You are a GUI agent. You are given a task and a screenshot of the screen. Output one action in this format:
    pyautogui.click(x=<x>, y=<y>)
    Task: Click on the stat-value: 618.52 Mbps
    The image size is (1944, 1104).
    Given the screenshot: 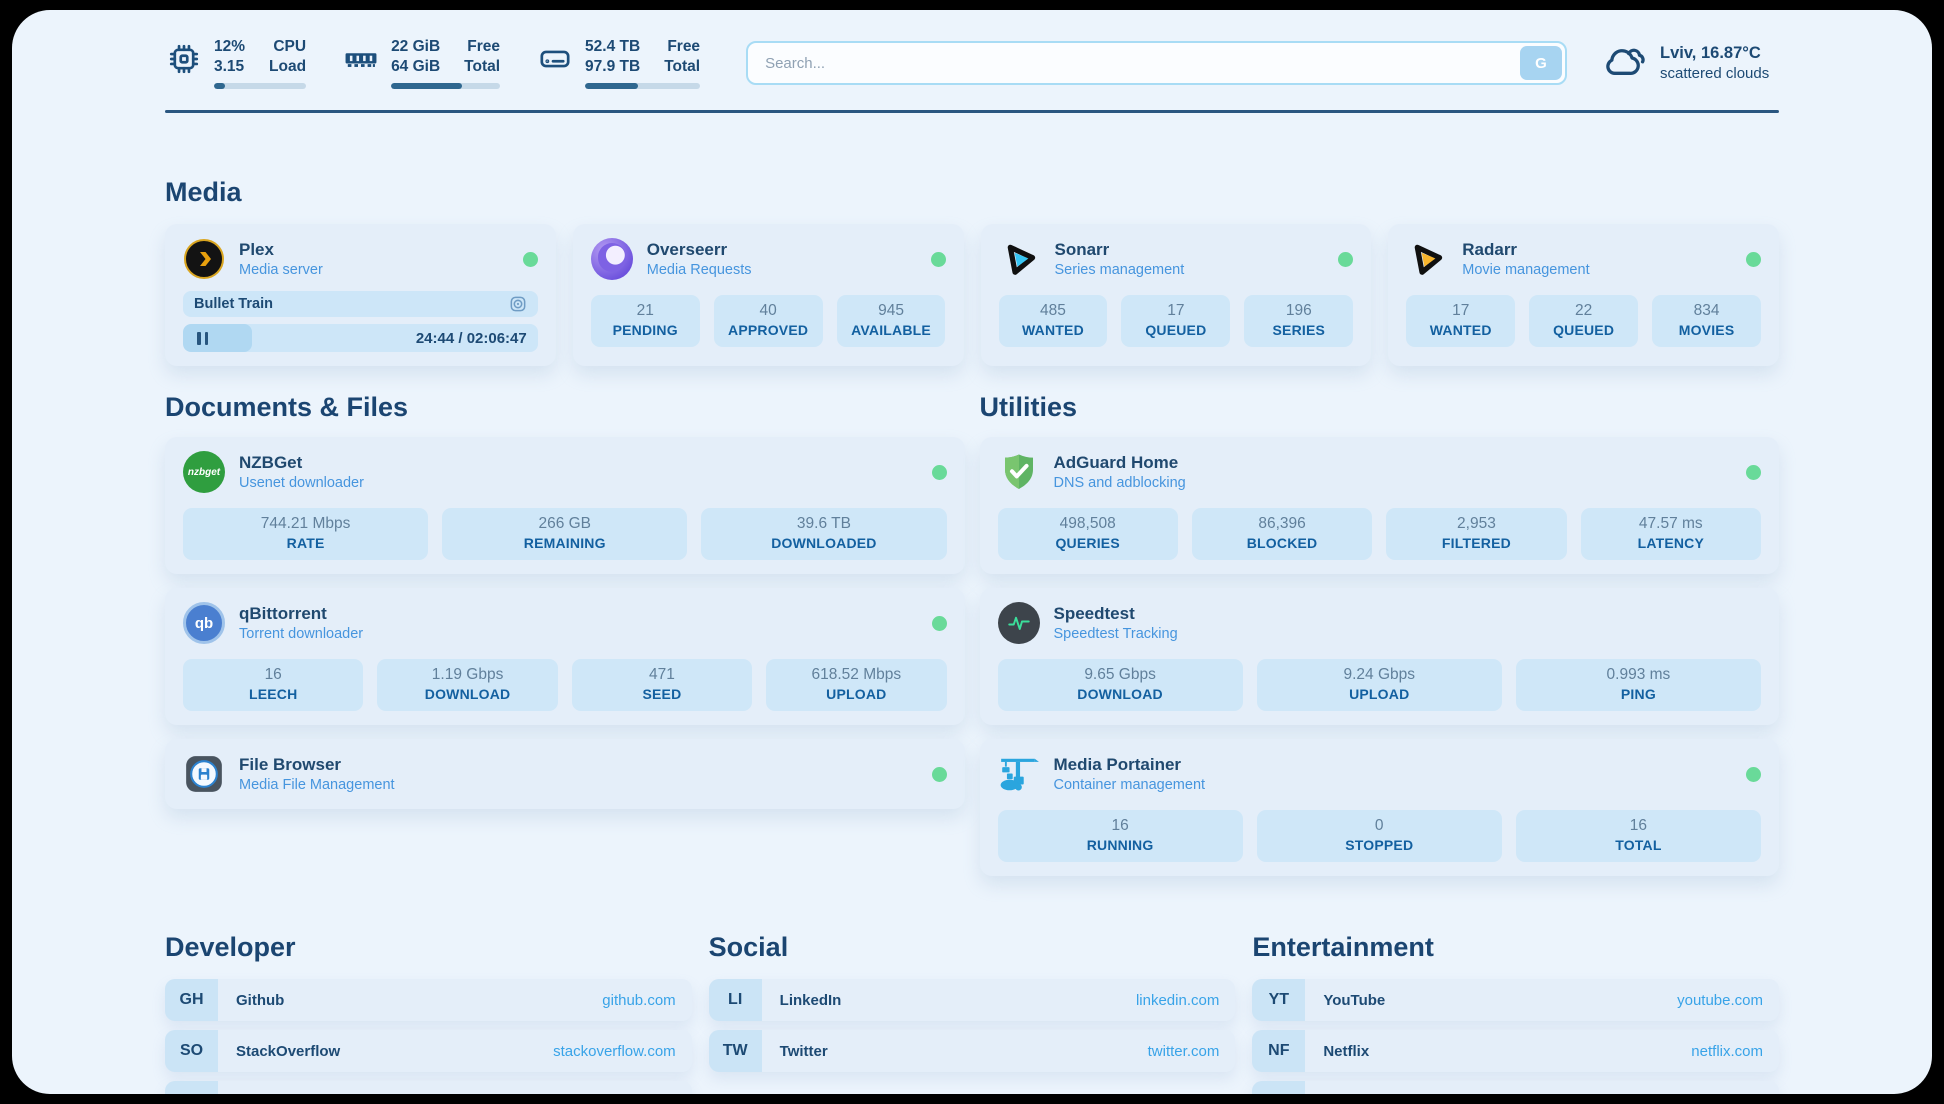 What is the action you would take?
    pyautogui.click(x=856, y=675)
    